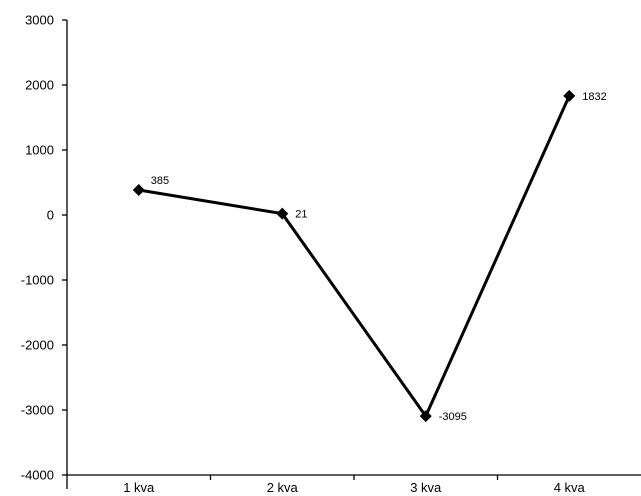 The height and width of the screenshot is (496, 641). I want to click on data-value-label: 385, so click(160, 181).